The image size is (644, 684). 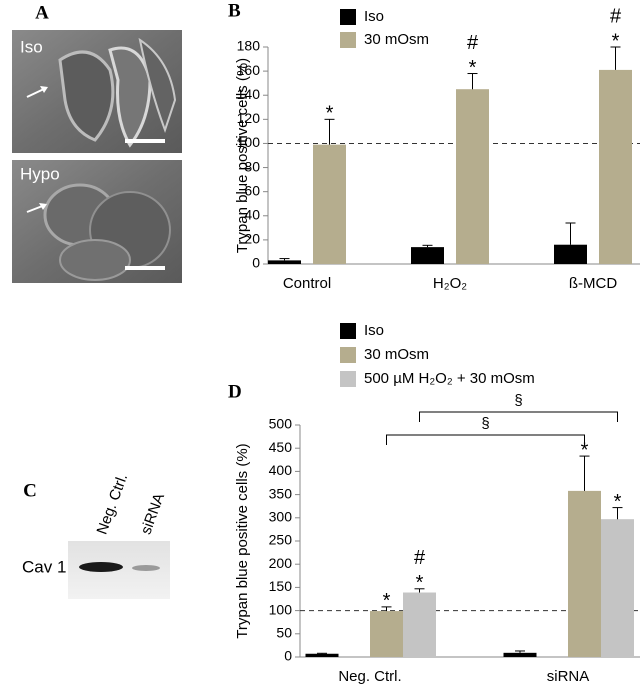 I want to click on x-tick-label: ß-MCD, so click(x=593, y=283).